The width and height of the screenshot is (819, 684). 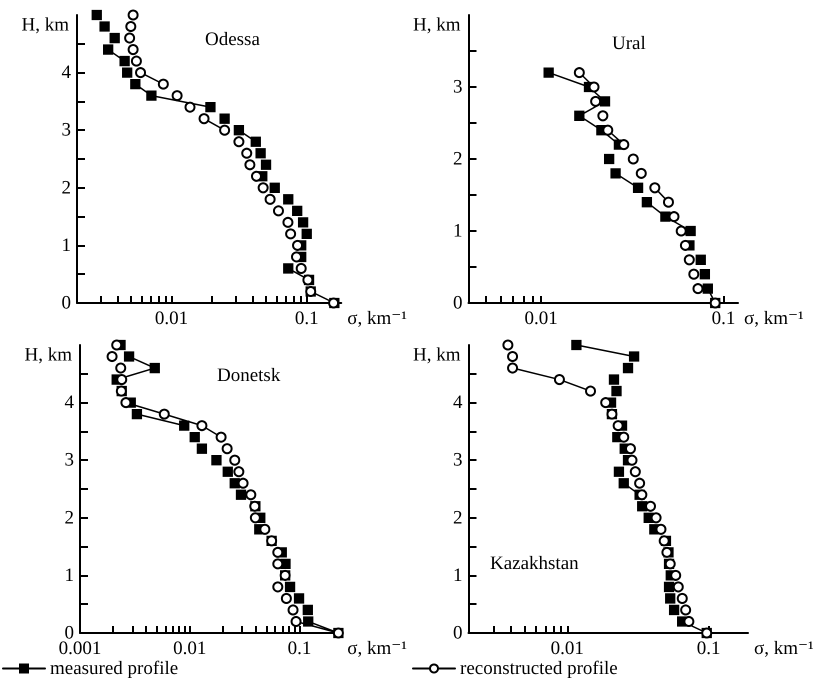 I want to click on legend-label: measured profile, so click(x=114, y=668).